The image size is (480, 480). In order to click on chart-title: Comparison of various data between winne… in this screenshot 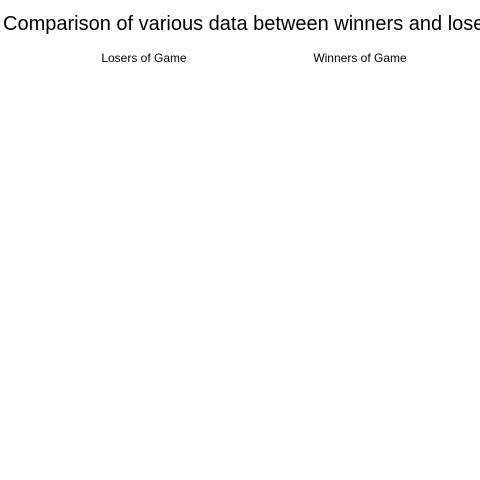, I will do `click(241, 24)`.